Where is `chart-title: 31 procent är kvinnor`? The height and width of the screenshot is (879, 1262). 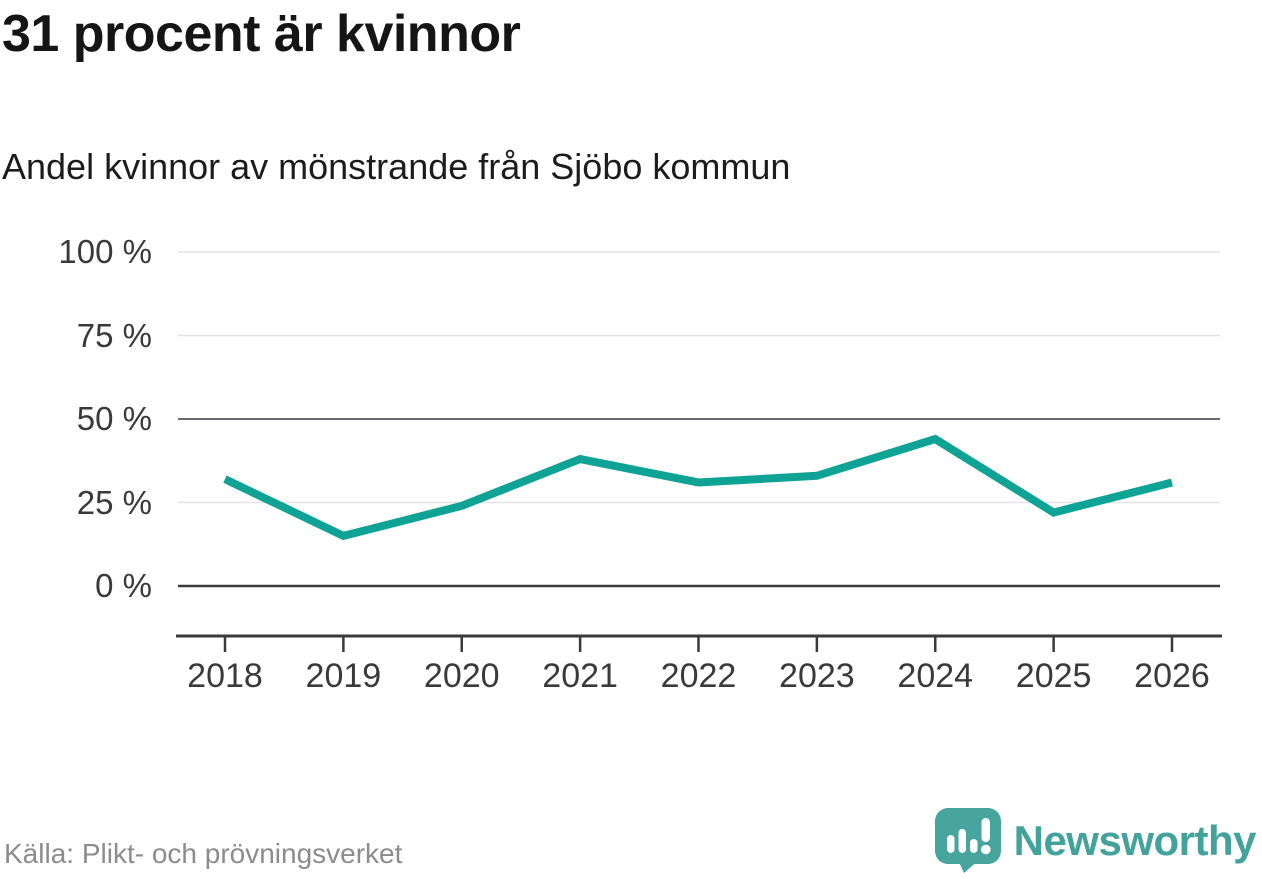 chart-title: 31 procent är kvinnor is located at coordinates (261, 34).